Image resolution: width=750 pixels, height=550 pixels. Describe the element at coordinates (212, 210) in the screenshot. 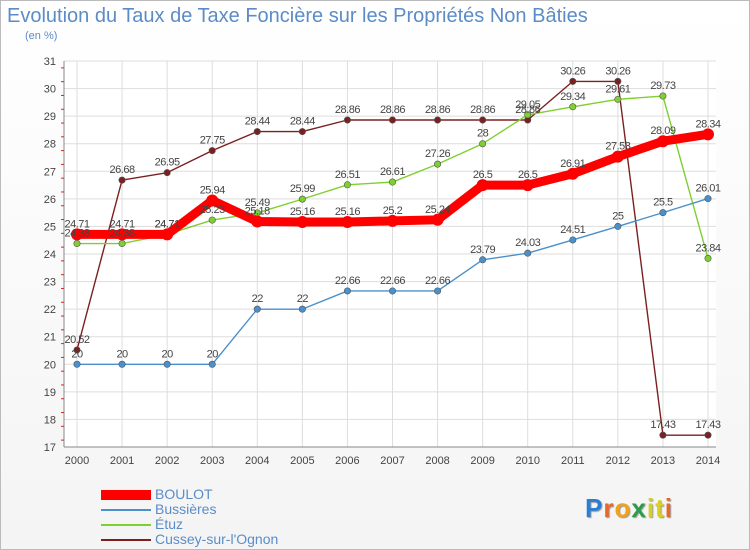

I see `data-label--tuz: 25.23` at that location.